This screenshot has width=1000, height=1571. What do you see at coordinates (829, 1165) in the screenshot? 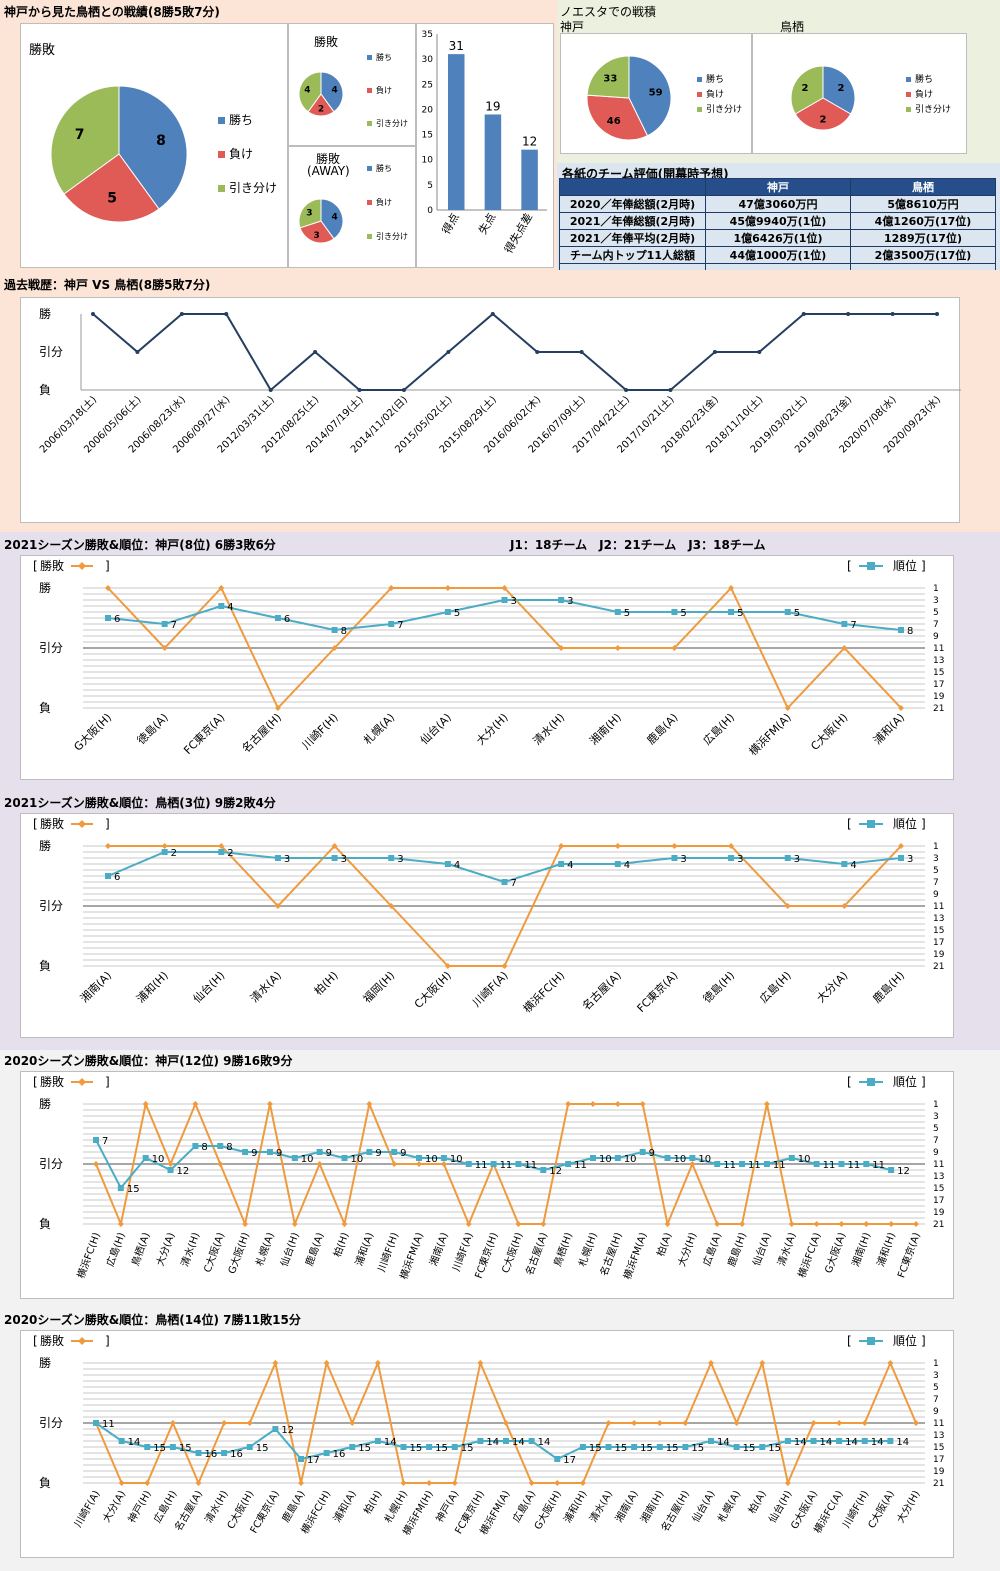
I see `rank-label: 11` at bounding box center [829, 1165].